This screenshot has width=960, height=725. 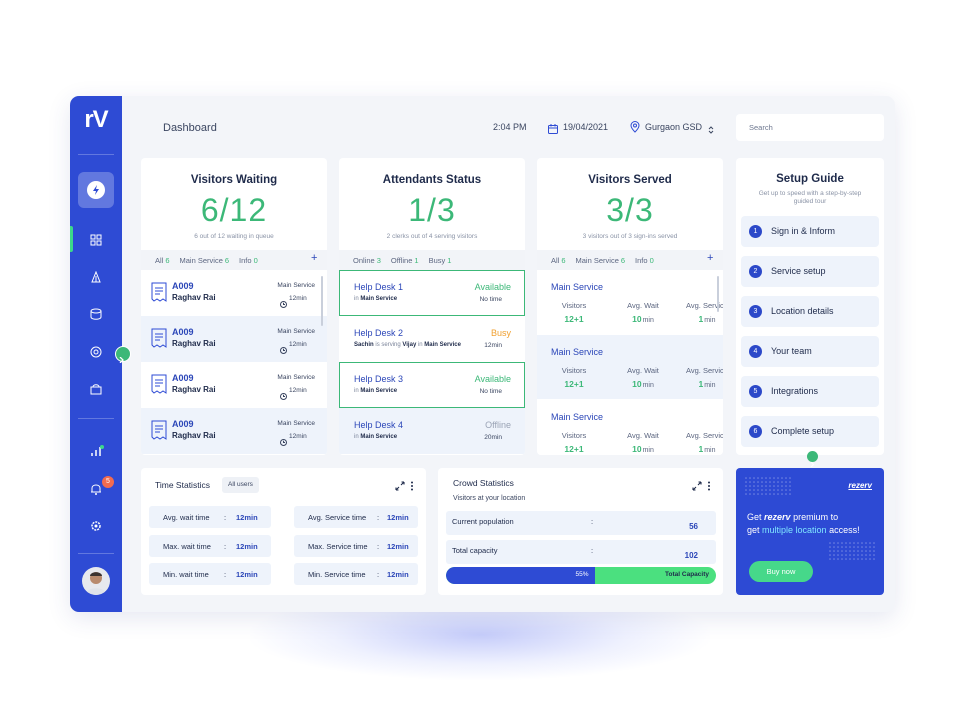 I want to click on tab-bar: All 6 Main Service 6 Info 0 +, so click(x=630, y=260).